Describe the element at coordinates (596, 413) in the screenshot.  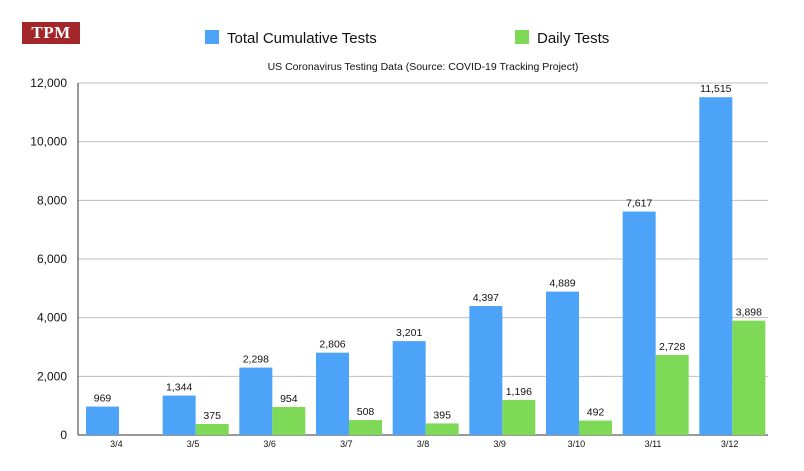
I see `data-label: 492` at that location.